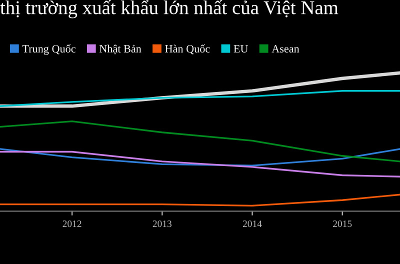 Image resolution: width=400 pixels, height=264 pixels. Describe the element at coordinates (252, 224) in the screenshot. I see `x-tick-label: 2014` at that location.